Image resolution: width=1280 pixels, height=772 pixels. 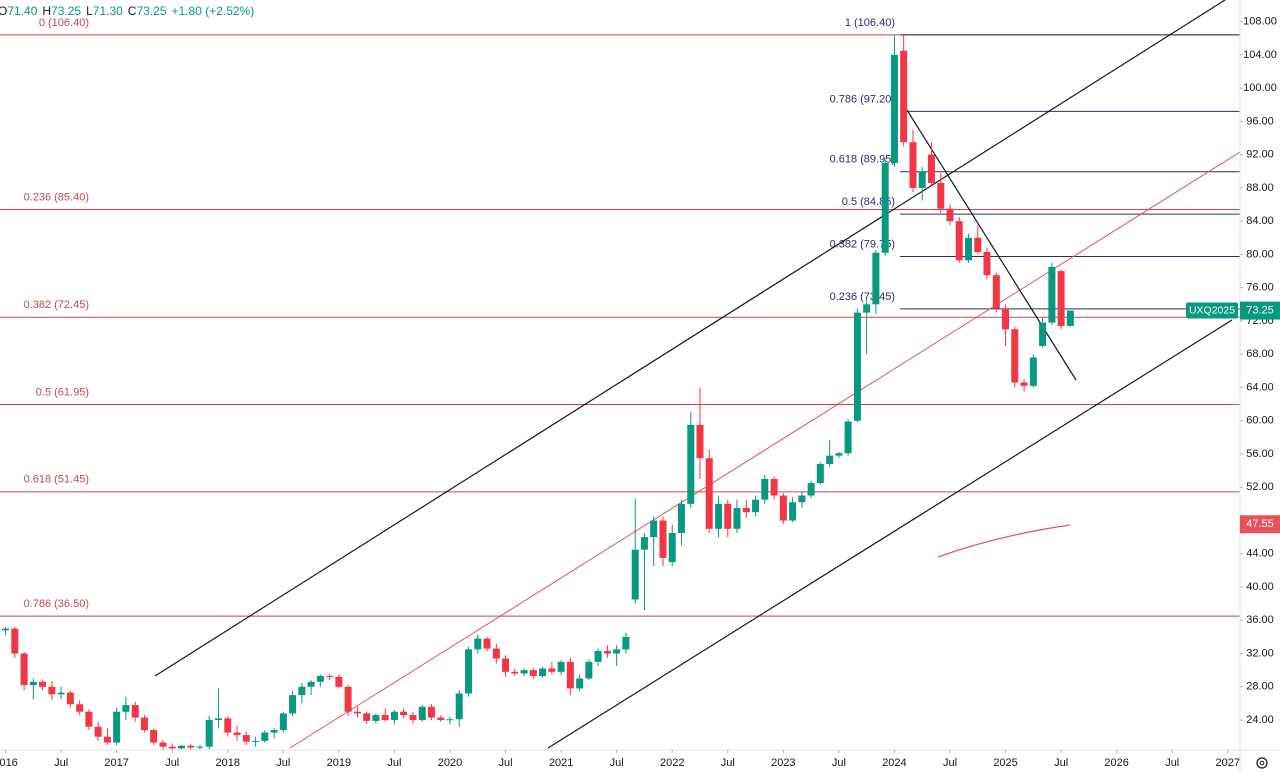 What do you see at coordinates (89, 11) in the screenshot?
I see `ohlc-key: L` at bounding box center [89, 11].